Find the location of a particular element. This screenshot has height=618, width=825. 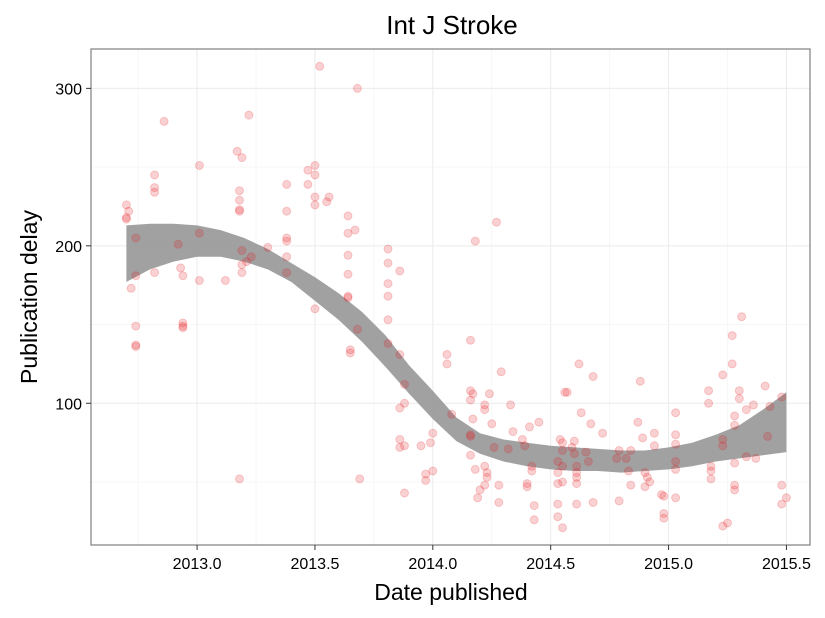

x-axis-ticks: 2013.0 2013.5 2014.0 2014.5 2015.0 2015.5 is located at coordinates (492, 559).